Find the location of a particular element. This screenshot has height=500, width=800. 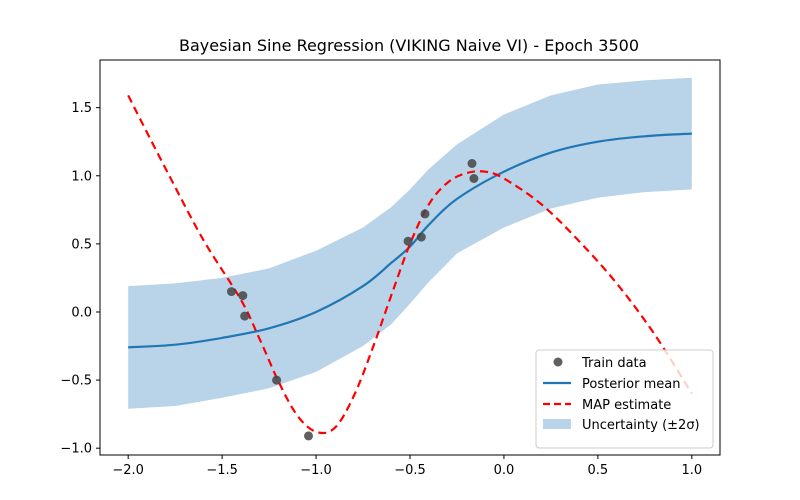

legend-band-swatch is located at coordinates (557, 424).